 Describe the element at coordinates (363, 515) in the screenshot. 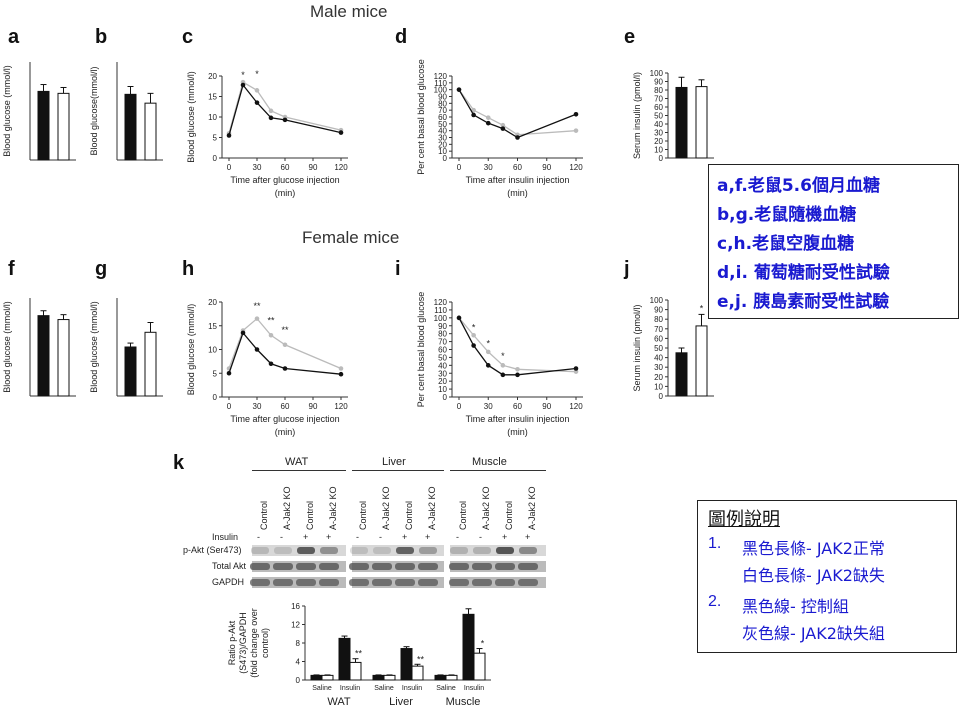

I see `lane-label: Control` at that location.